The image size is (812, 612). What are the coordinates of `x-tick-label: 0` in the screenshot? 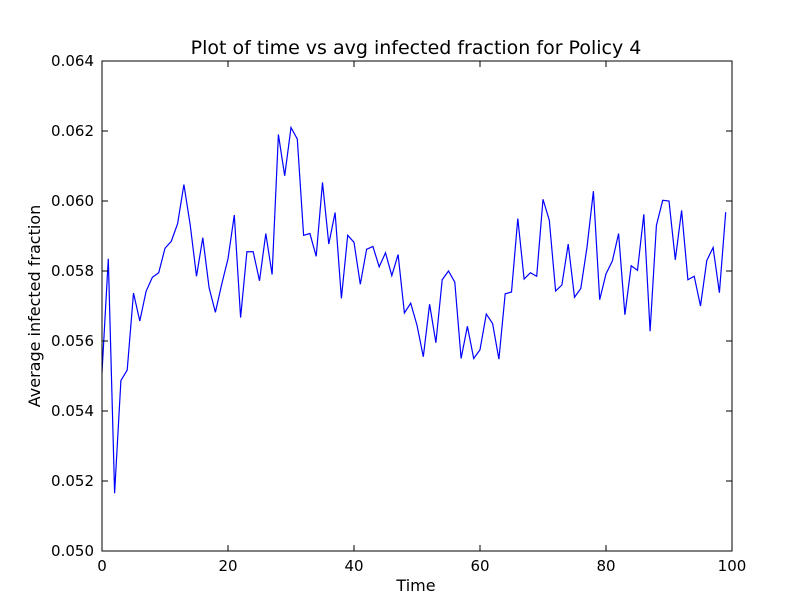 It's located at (102, 566).